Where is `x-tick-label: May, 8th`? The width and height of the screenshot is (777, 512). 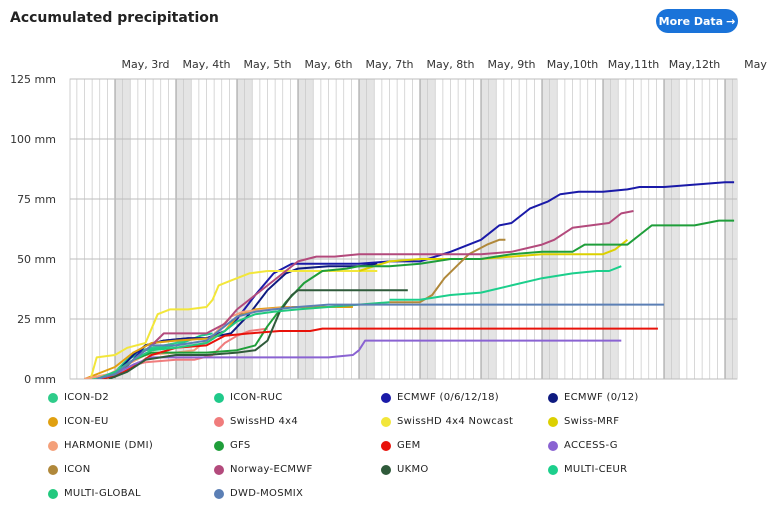
x-tick-label: May, 8th is located at coordinates (450, 64).